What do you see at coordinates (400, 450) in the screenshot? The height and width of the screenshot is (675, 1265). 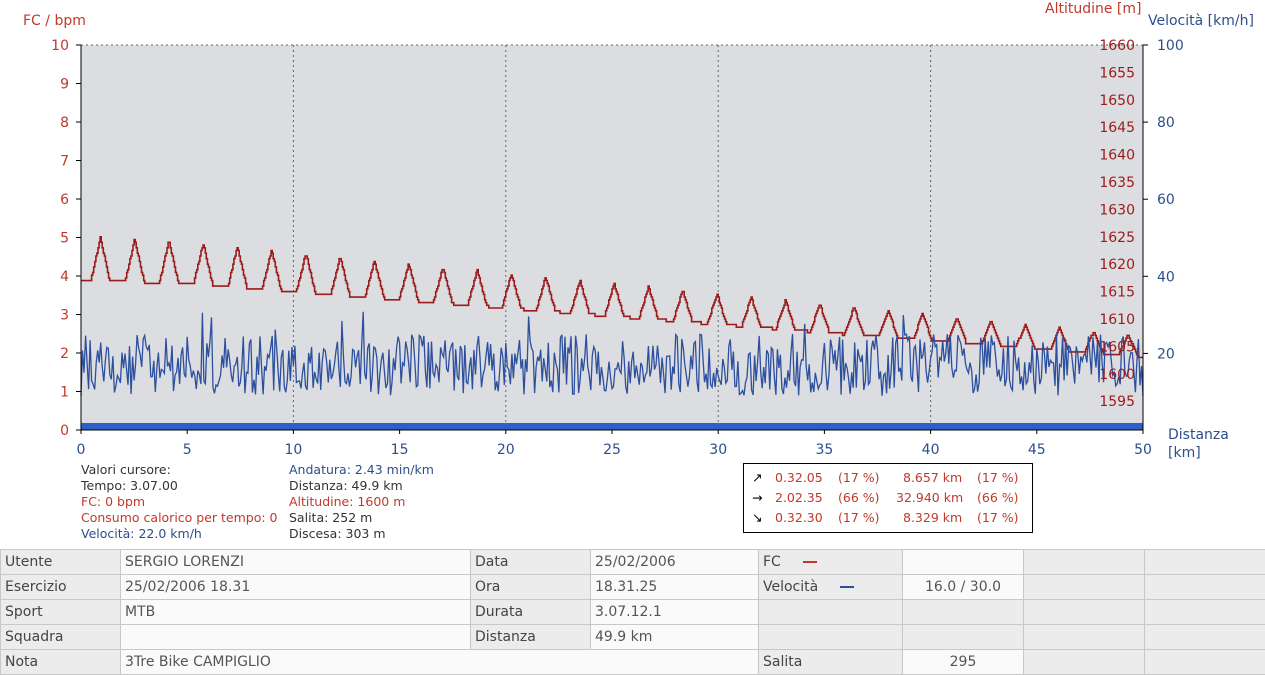 I see `x-tick-label: 15` at bounding box center [400, 450].